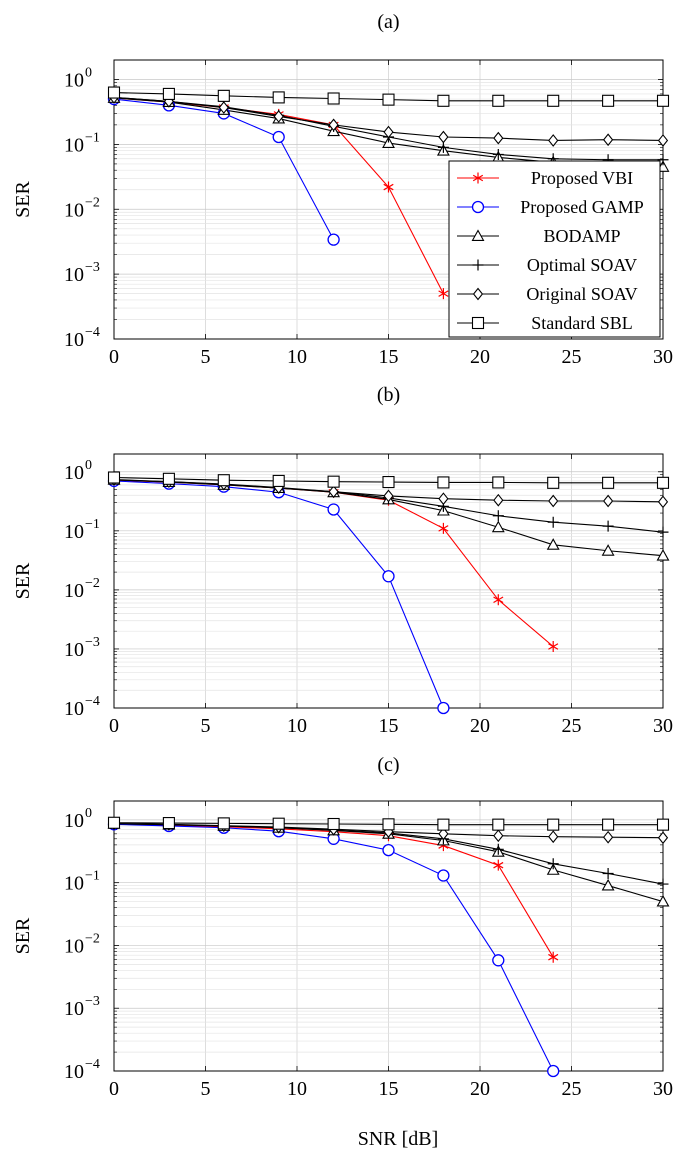 Image resolution: width=688 pixels, height=1151 pixels. I want to click on legend-label: Original SOAV, so click(581, 294).